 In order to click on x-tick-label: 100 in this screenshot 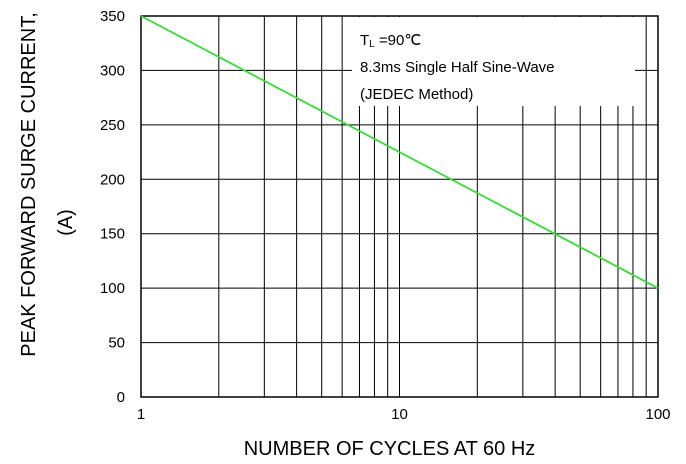, I will do `click(657, 414)`.